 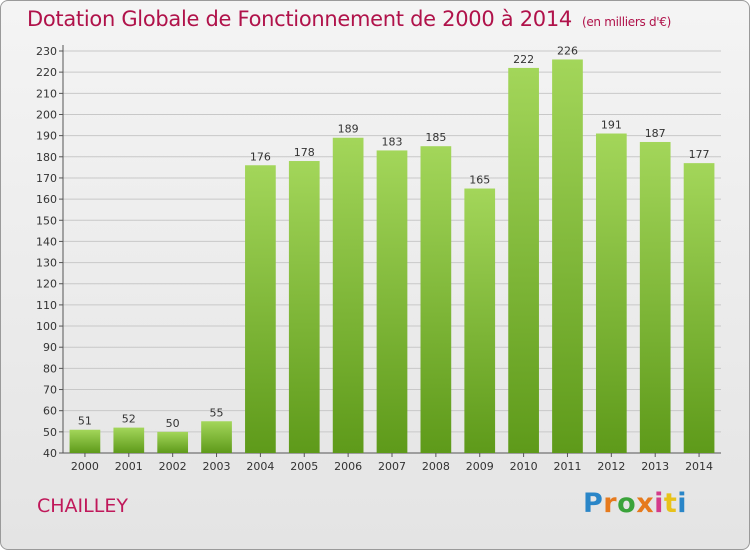 What do you see at coordinates (524, 466) in the screenshot?
I see `x-tick-label: 2010` at bounding box center [524, 466].